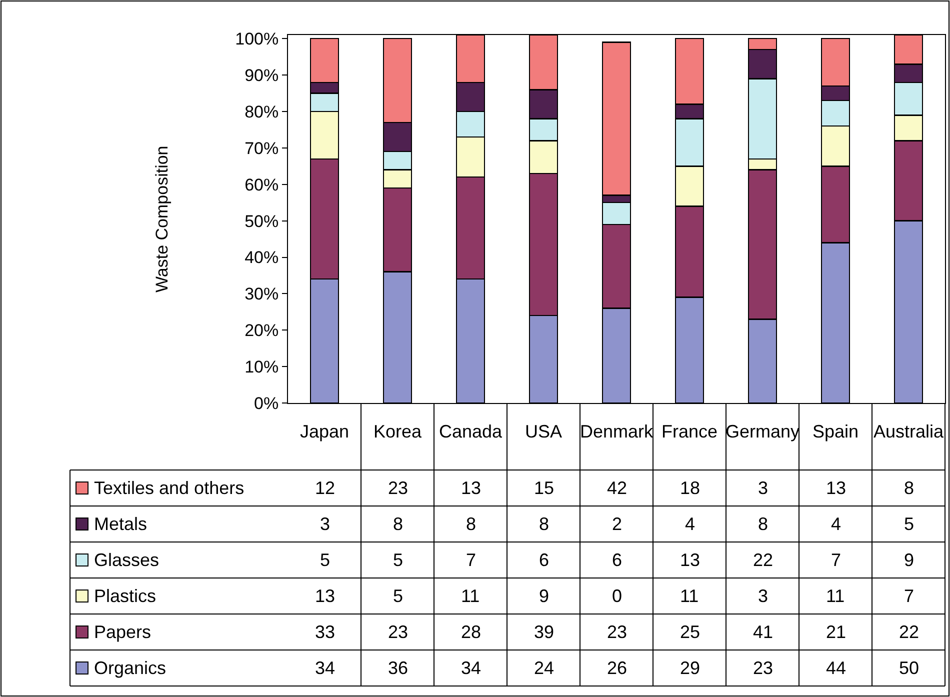 The width and height of the screenshot is (950, 697). Describe the element at coordinates (261, 148) in the screenshot. I see `y-tick-label: 70%` at that location.